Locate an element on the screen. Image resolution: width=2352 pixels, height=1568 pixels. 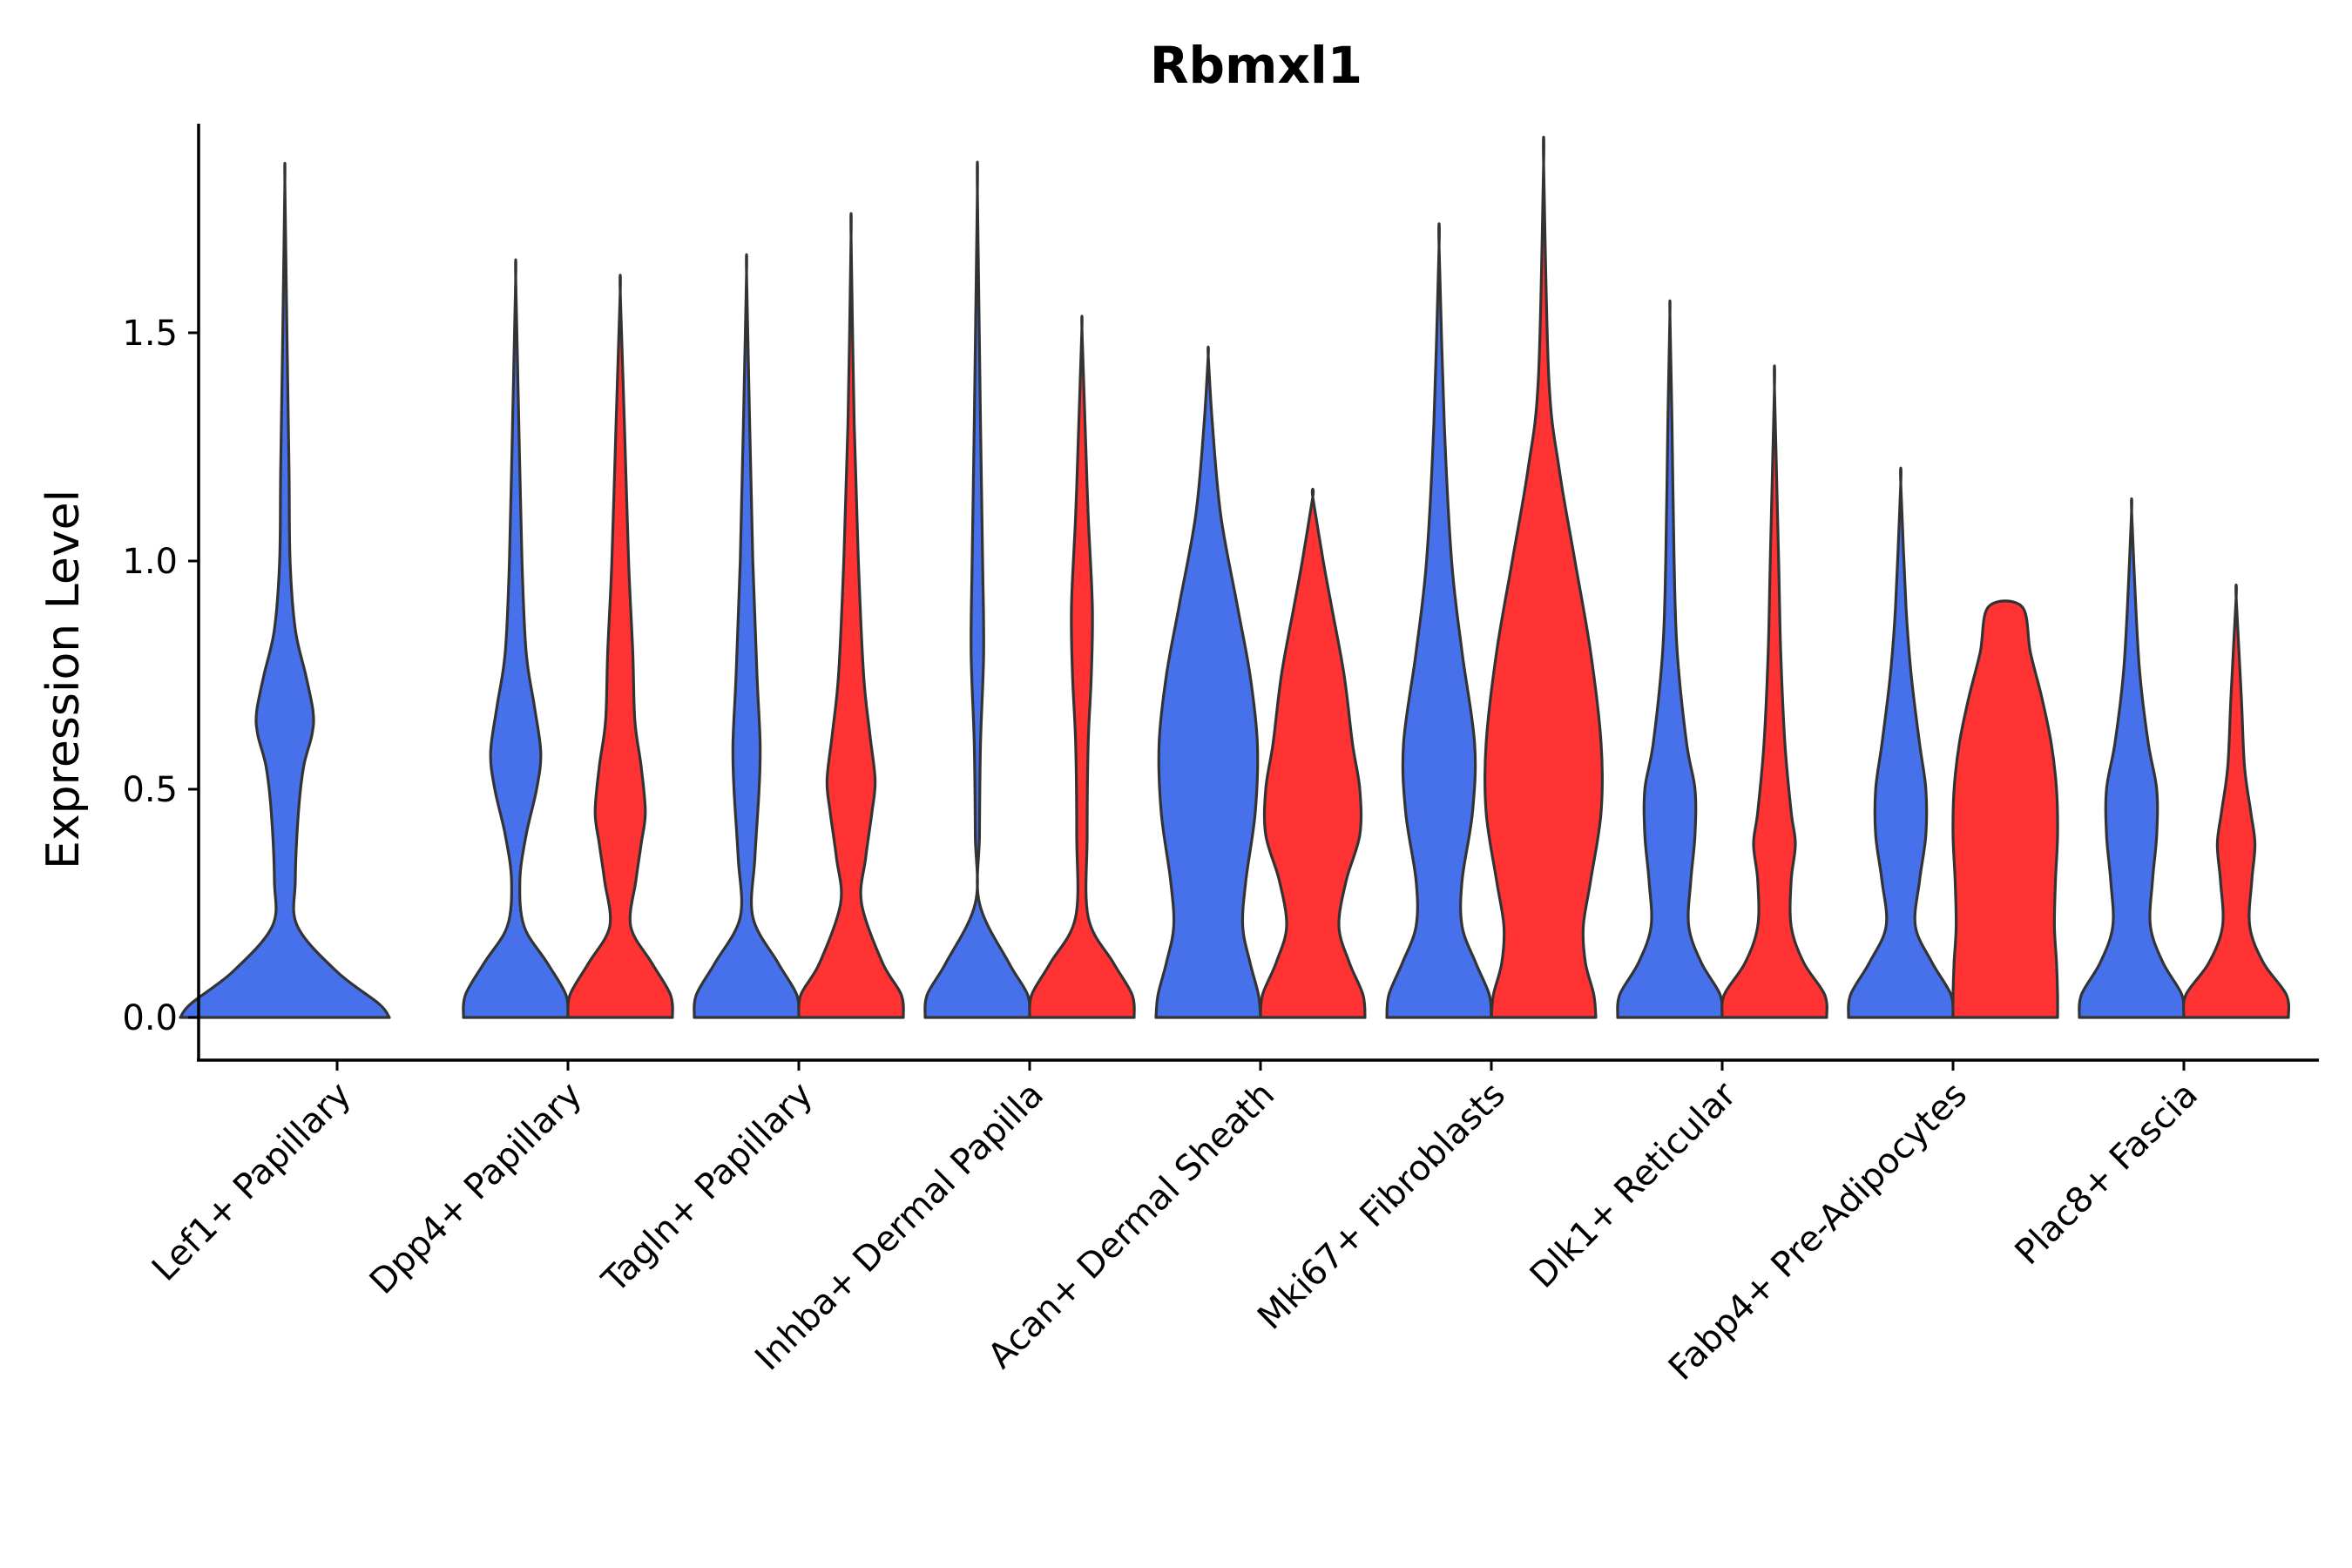
x-tick-label: Lef1+ Papillary is located at coordinates (252, 1182).